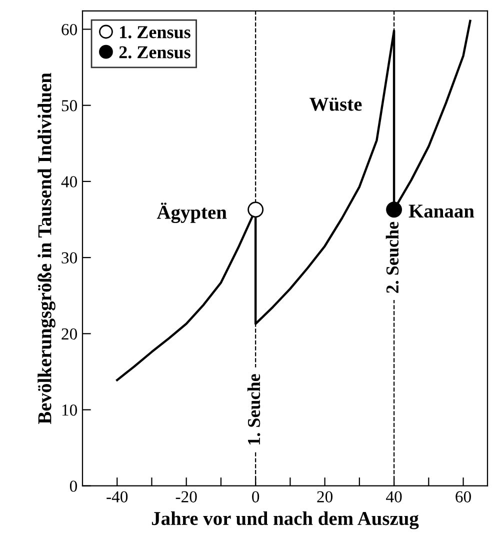 This screenshot has height=549, width=500. Describe the element at coordinates (154, 52) in the screenshot. I see `legend-label: 2. Zensus` at that location.